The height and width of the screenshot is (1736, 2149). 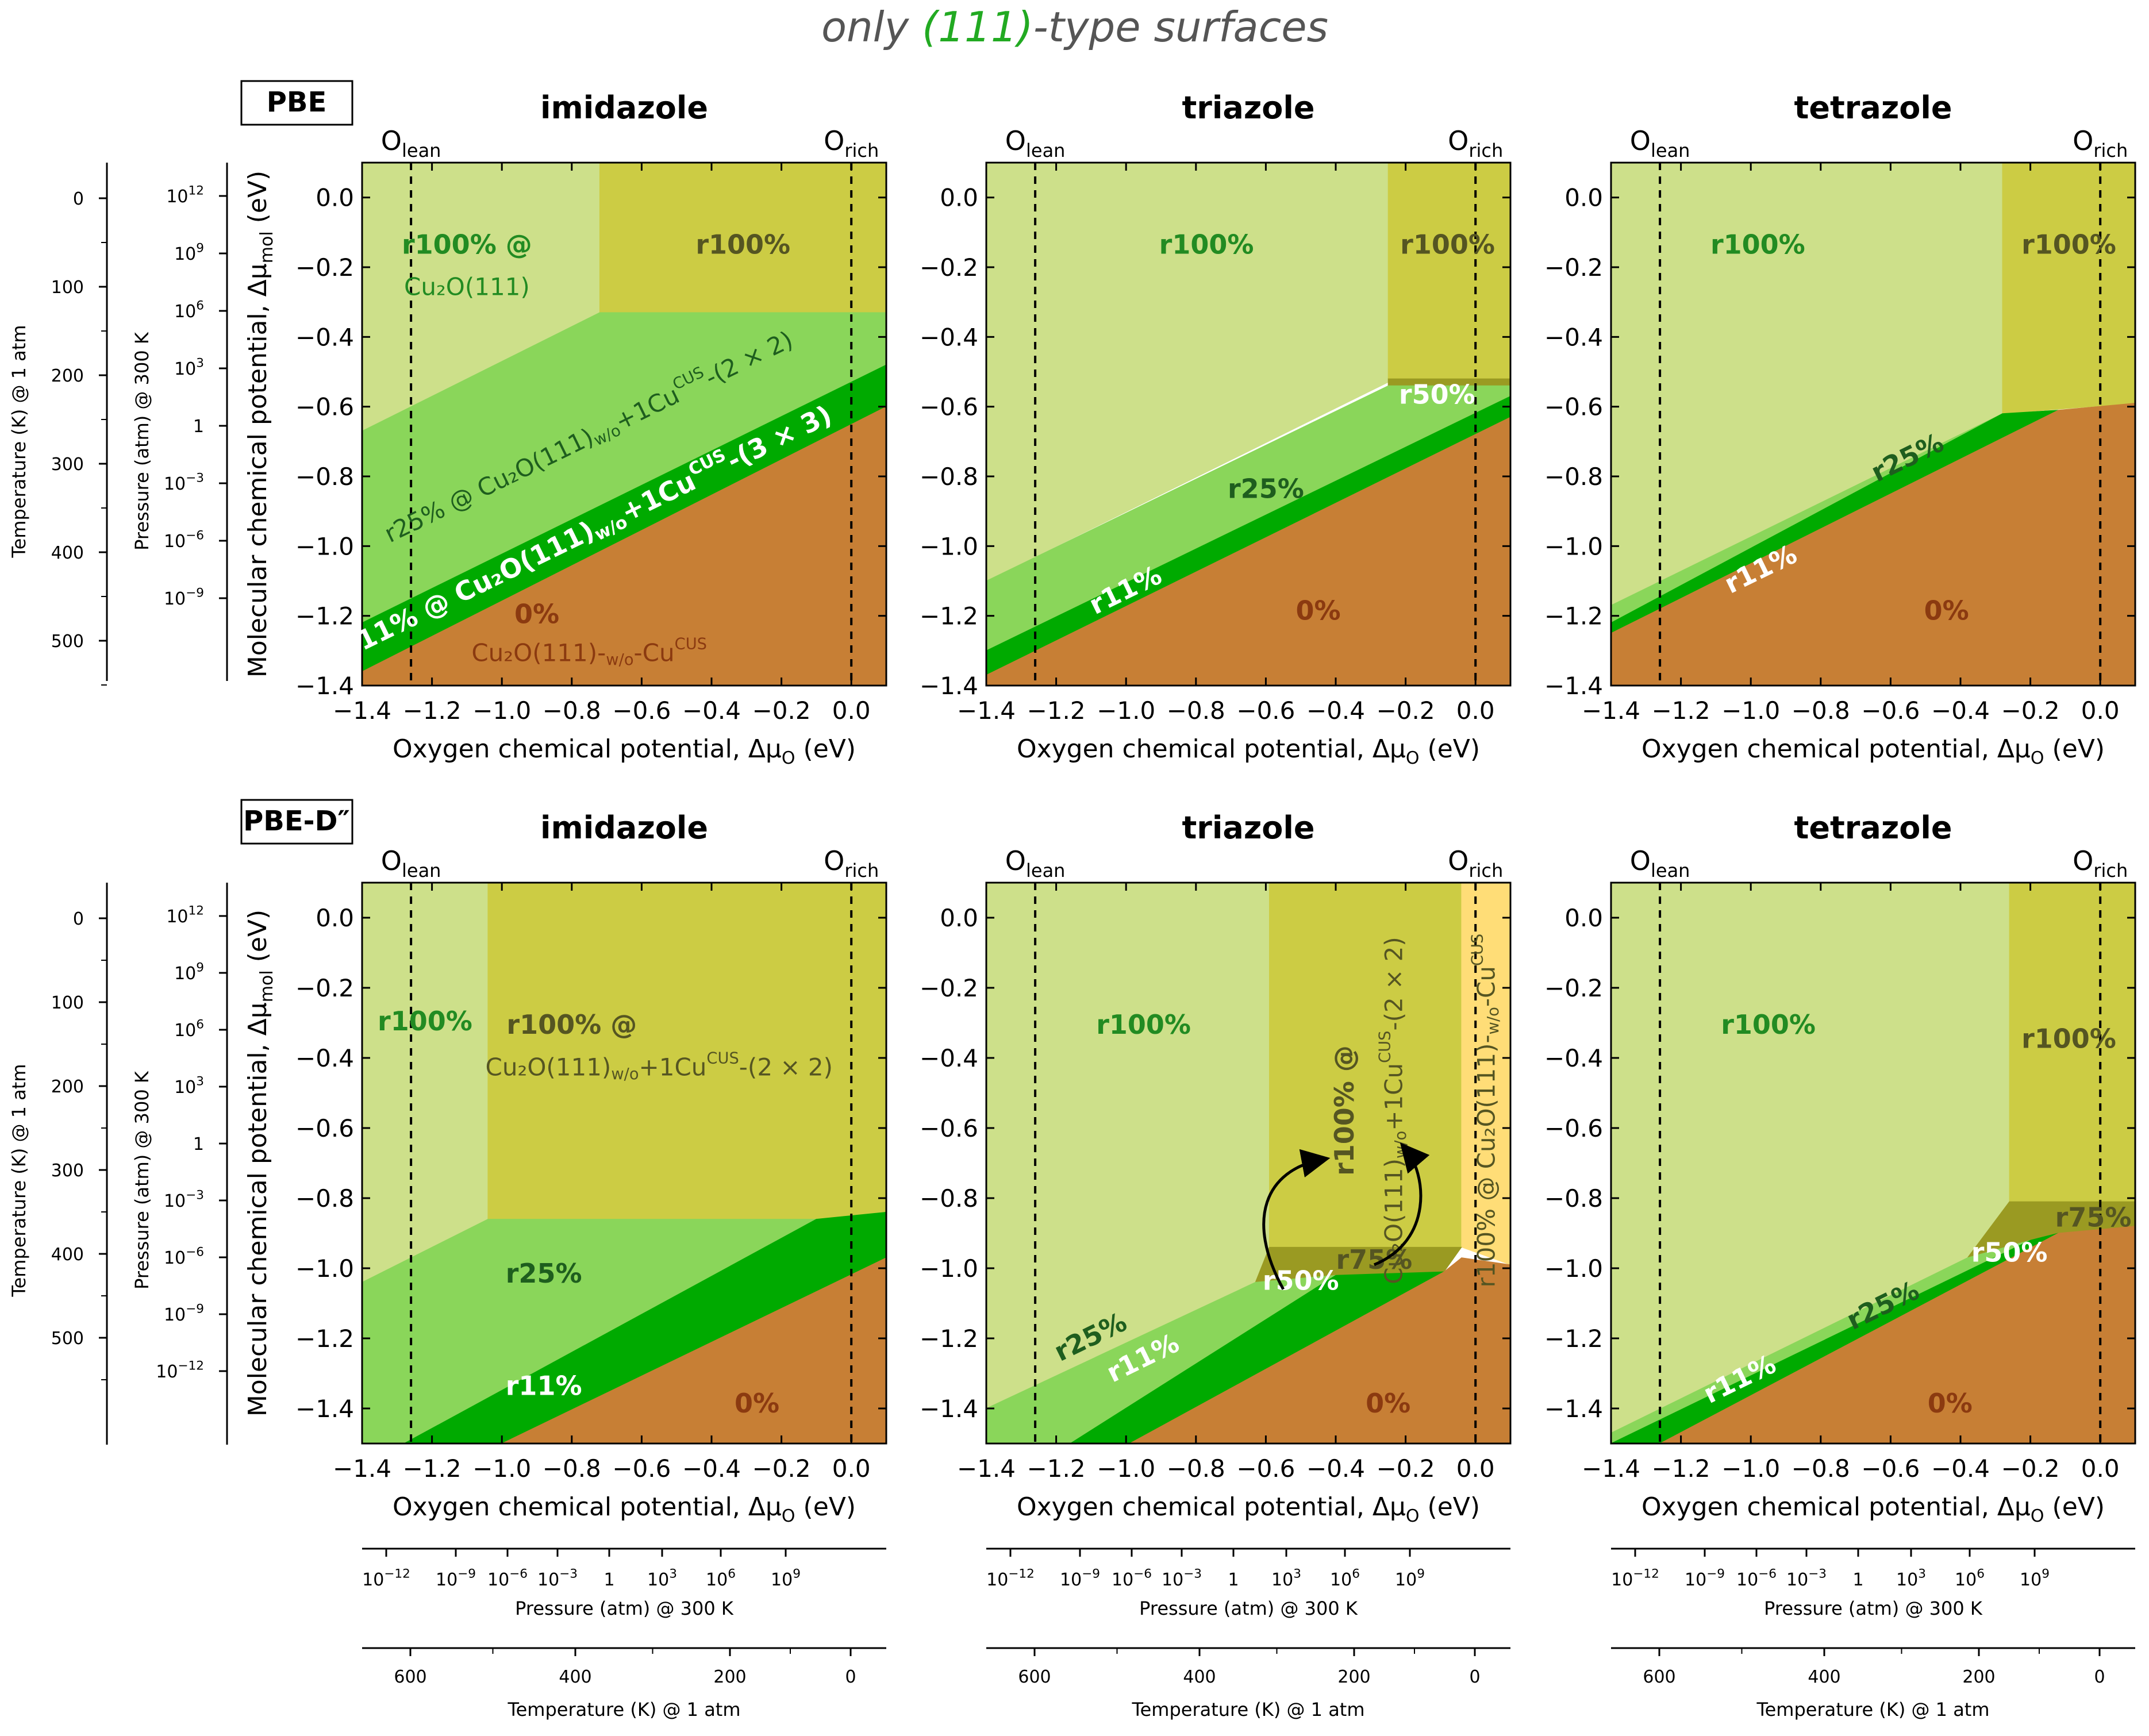 What do you see at coordinates (949, 1128) in the screenshot?
I see `y-tick-label: −0.6` at bounding box center [949, 1128].